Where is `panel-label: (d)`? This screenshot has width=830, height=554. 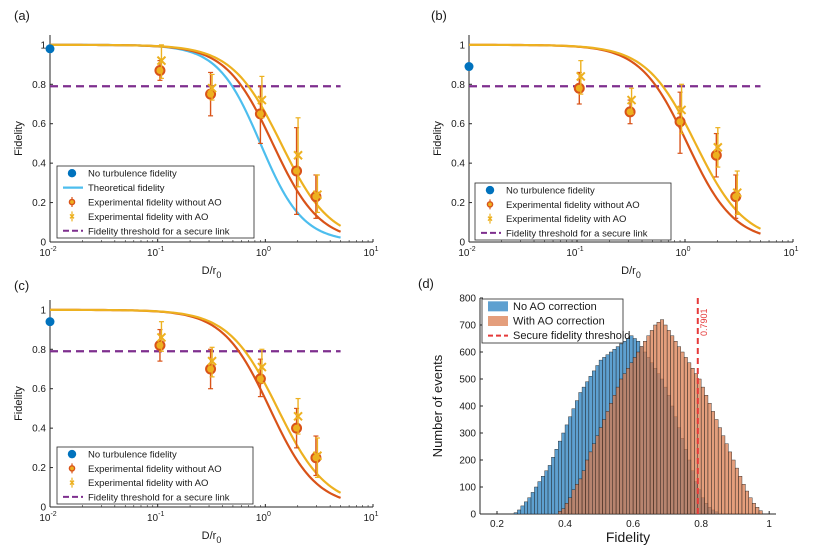
panel-label: (d) is located at coordinates (426, 283).